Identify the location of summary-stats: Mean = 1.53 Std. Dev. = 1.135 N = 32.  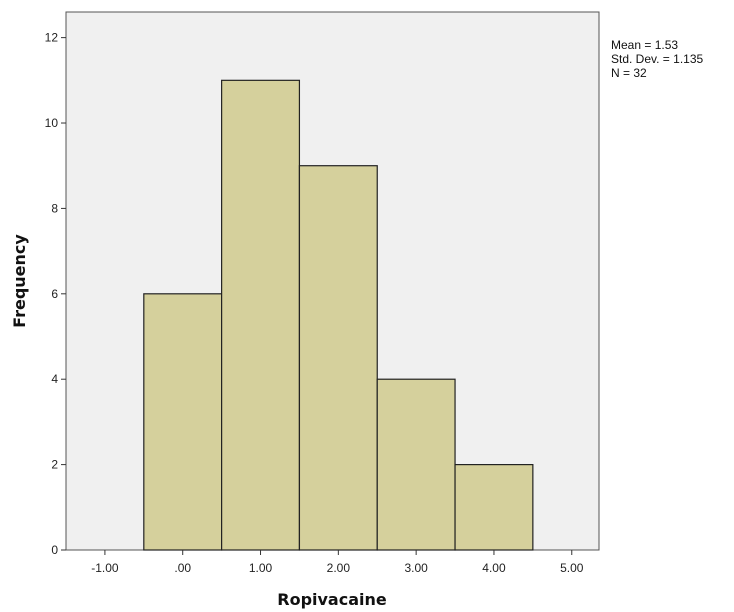
(657, 59).